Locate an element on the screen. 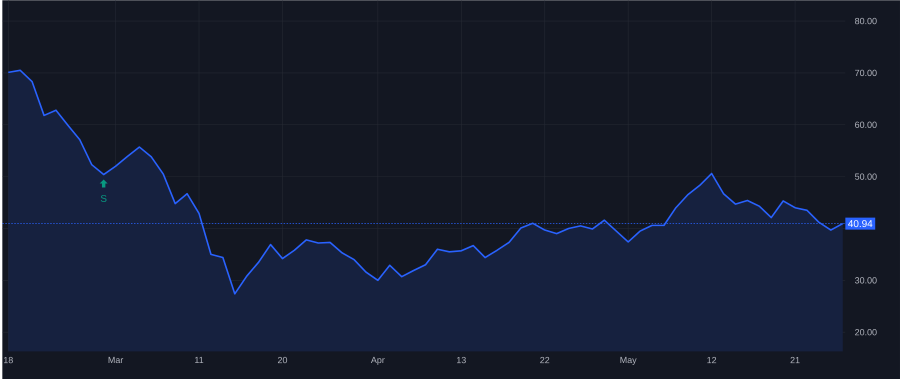 Image resolution: width=900 pixels, height=379 pixels. ref-line-label: 40.94 is located at coordinates (860, 223).